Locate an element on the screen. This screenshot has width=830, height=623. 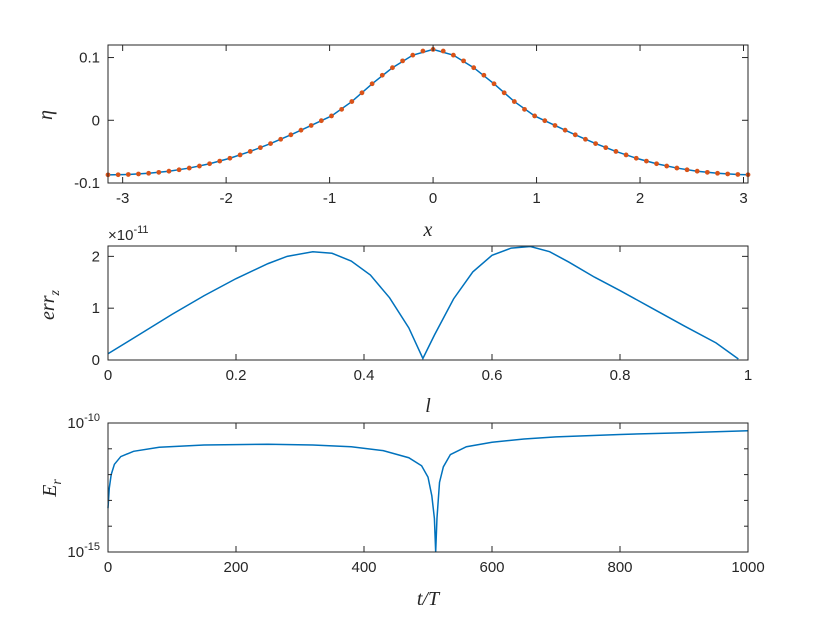
x-tick-label: 0.4 is located at coordinates (364, 375).